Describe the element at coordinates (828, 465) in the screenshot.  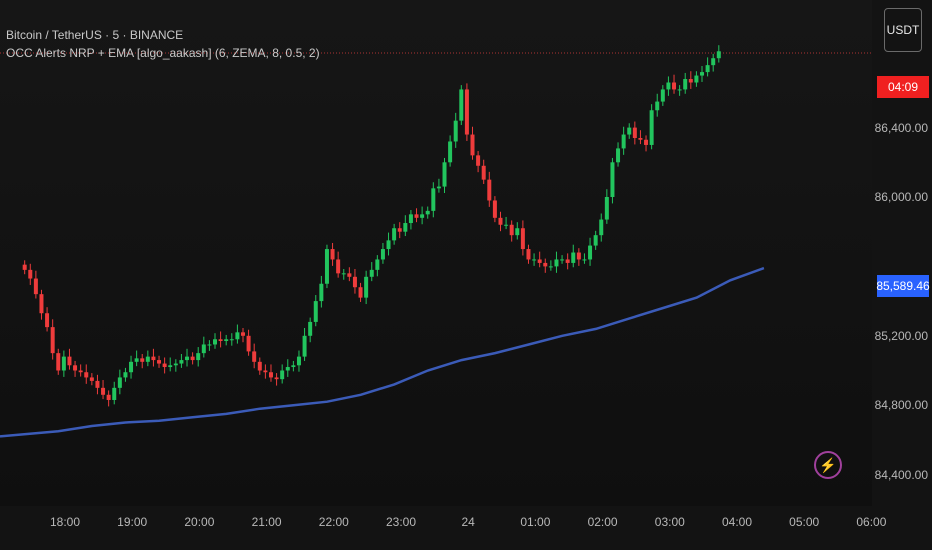
I see `lightning-icon: ⚡` at that location.